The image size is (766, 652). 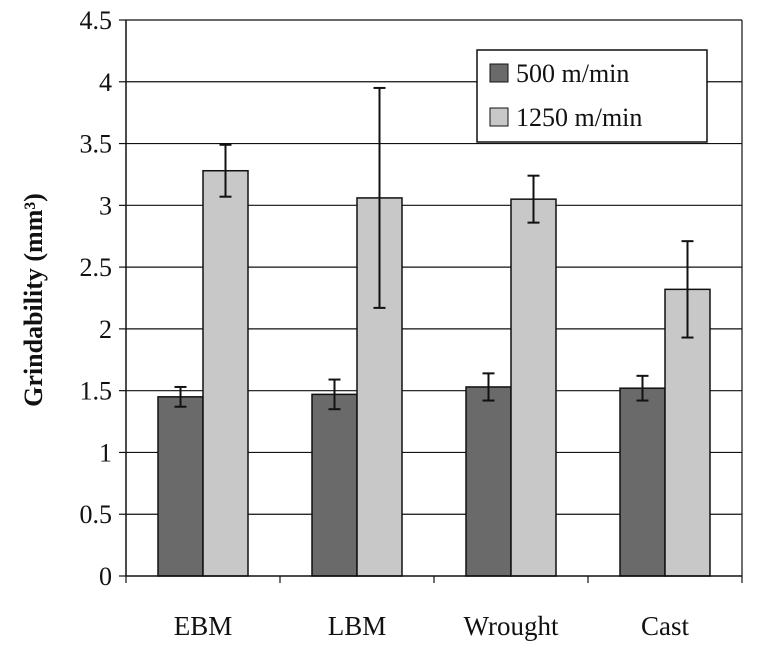 I want to click on y-tick-label: 0.5, so click(x=96, y=514).